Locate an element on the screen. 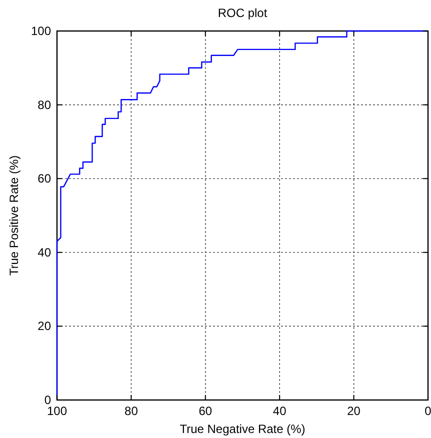 This screenshot has height=438, width=431. x-tick-label: 60 is located at coordinates (205, 411).